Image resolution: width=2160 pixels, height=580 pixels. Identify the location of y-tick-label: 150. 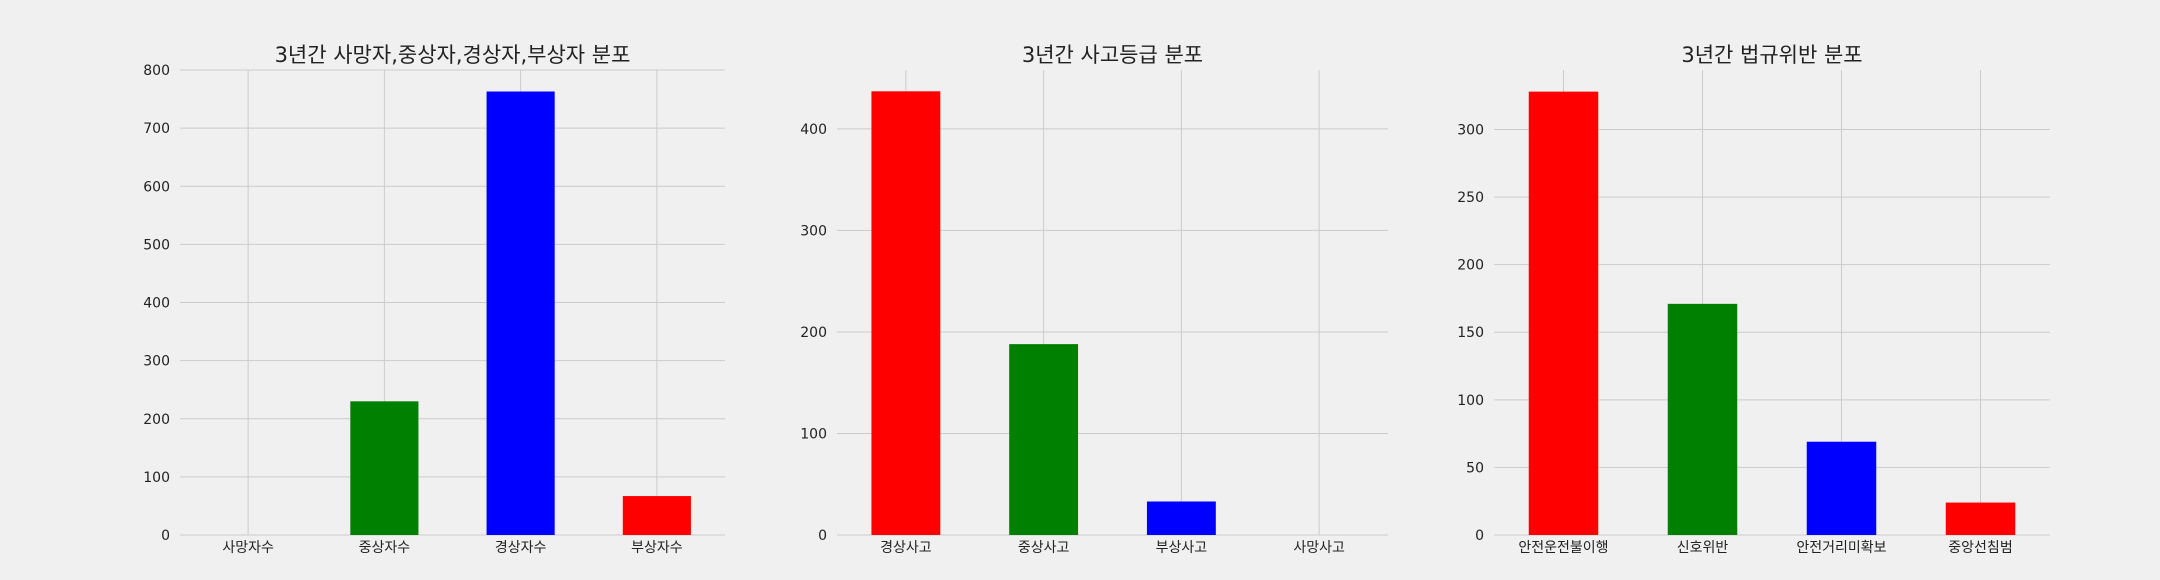
(1470, 333).